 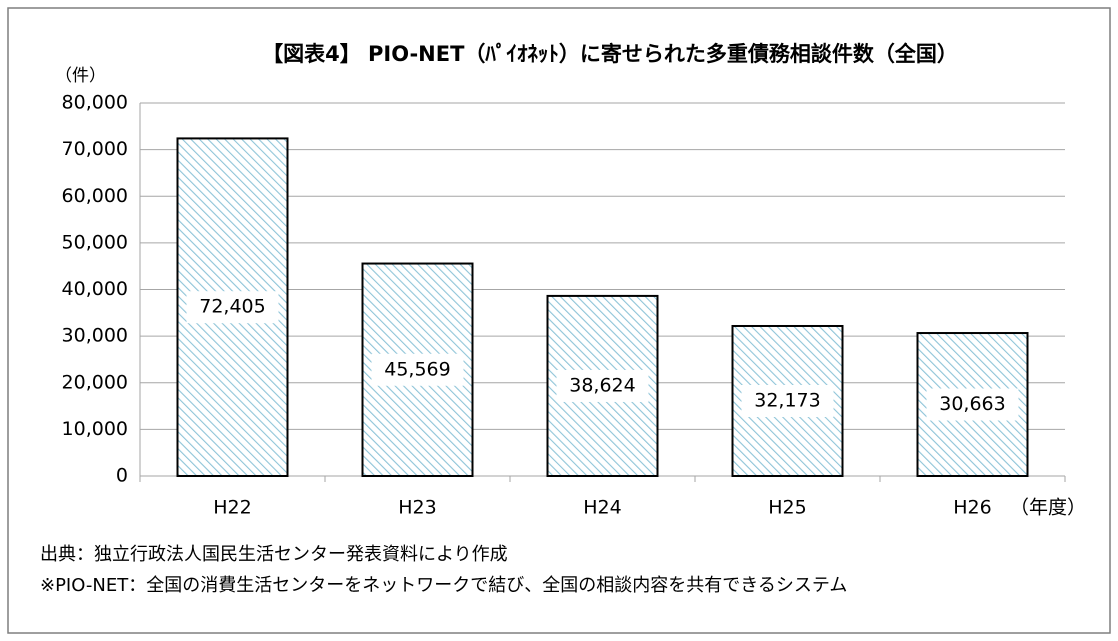 What do you see at coordinates (602, 508) in the screenshot?
I see `x-tick-label: H24` at bounding box center [602, 508].